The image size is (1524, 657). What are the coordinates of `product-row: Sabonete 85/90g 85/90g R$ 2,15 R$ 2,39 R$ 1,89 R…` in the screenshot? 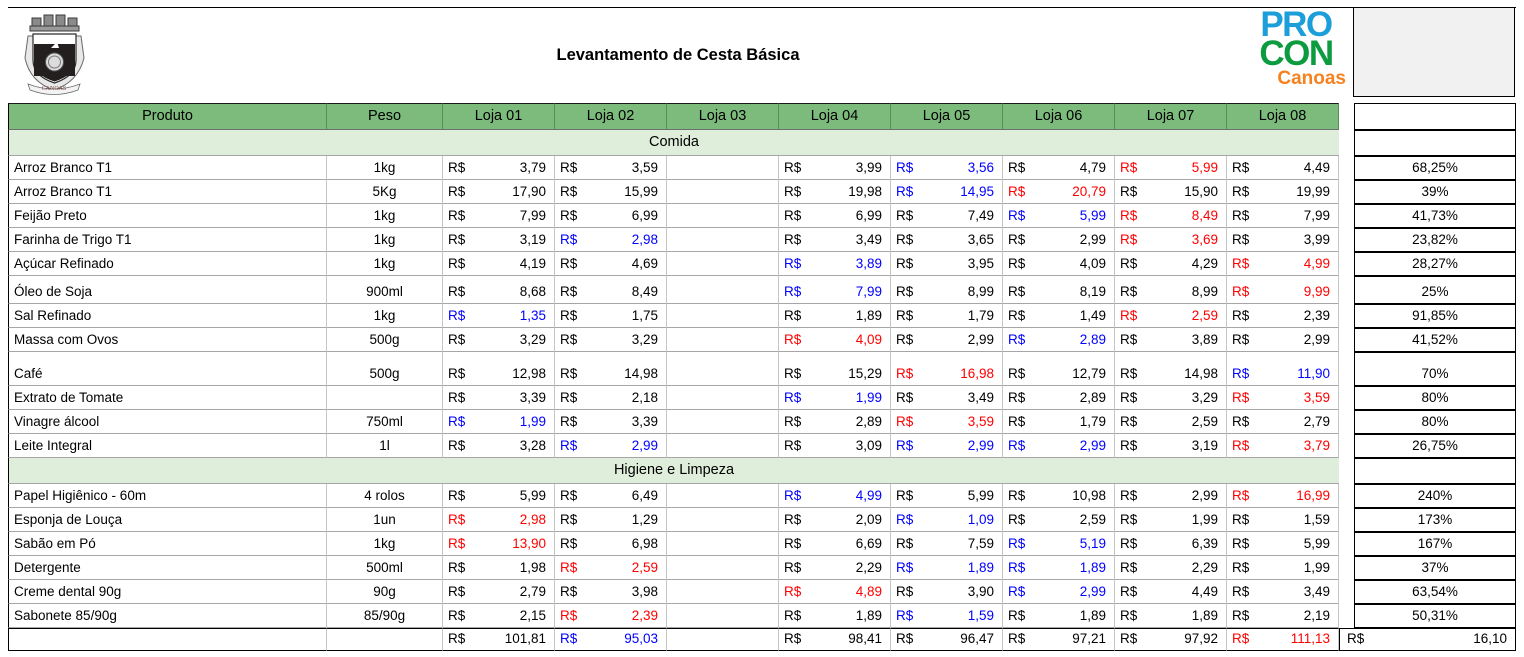 It's located at (762, 616).